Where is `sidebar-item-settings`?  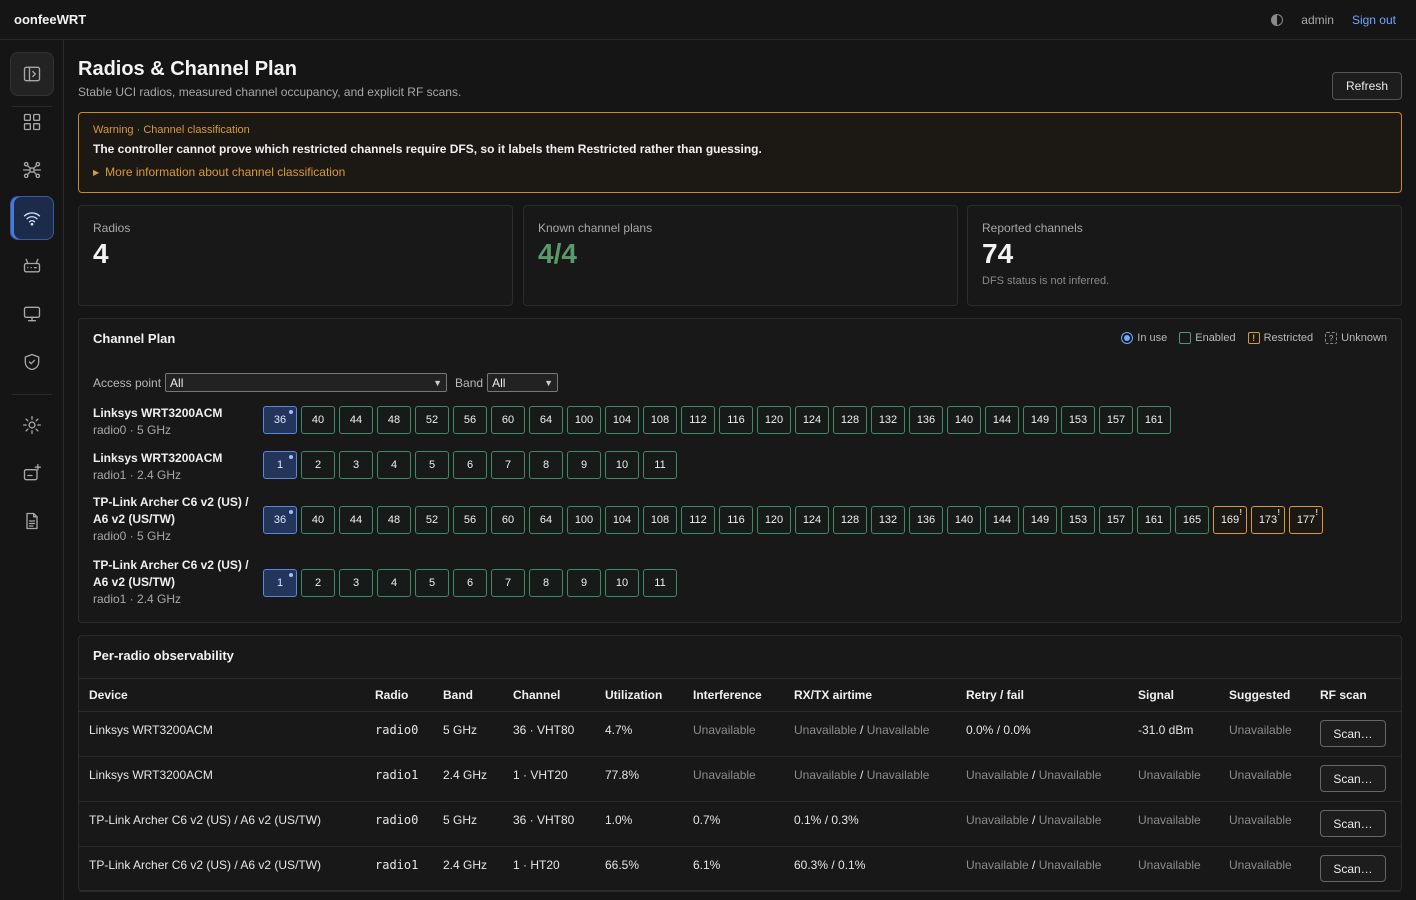
sidebar-item-settings is located at coordinates (32, 425).